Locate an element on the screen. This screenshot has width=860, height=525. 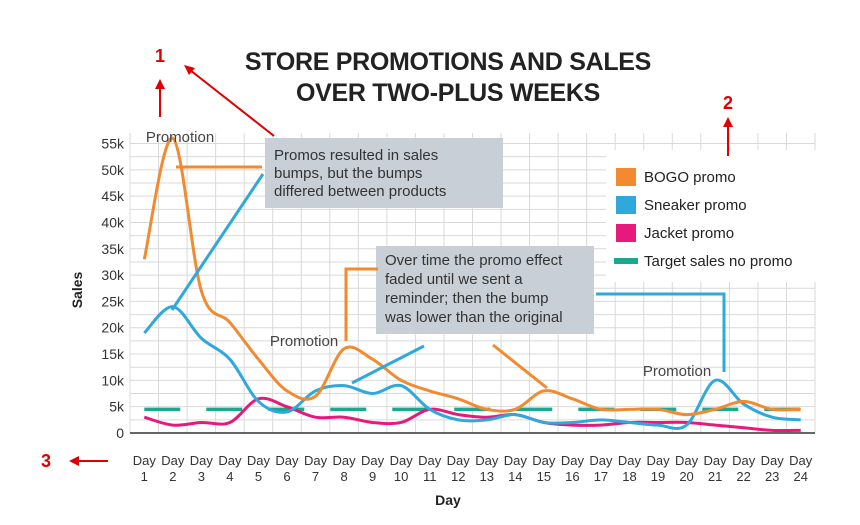
x-tick-label: 24 is located at coordinates (800, 476).